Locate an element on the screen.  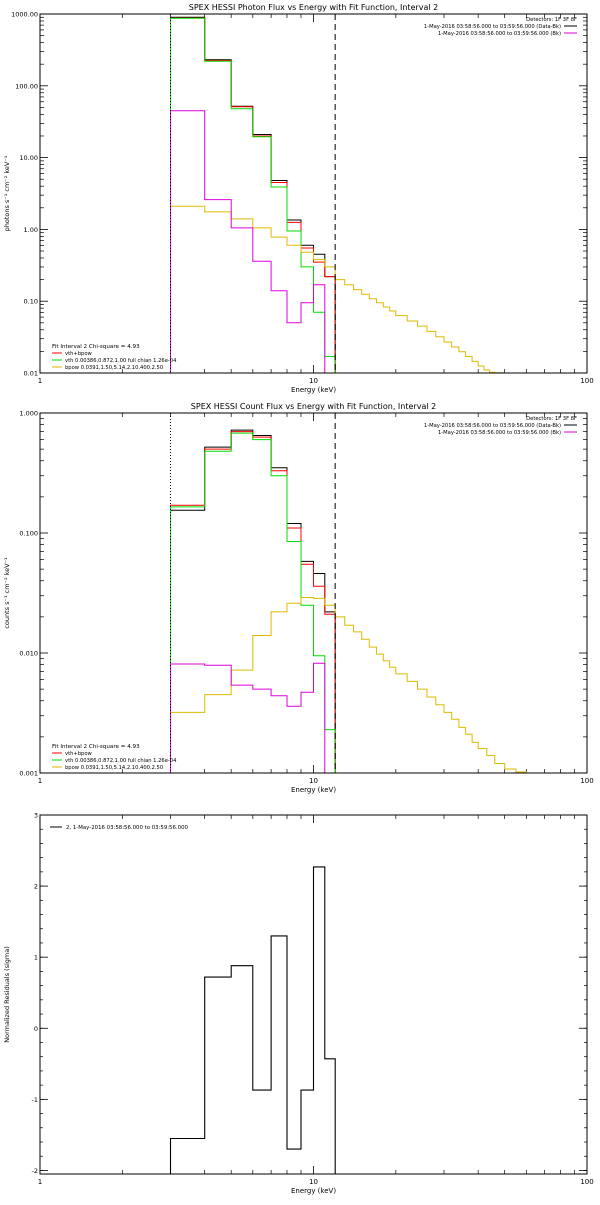
y-axis-label: photons s⁻¹ cm⁻² keV⁻¹ is located at coordinates (7, 193).